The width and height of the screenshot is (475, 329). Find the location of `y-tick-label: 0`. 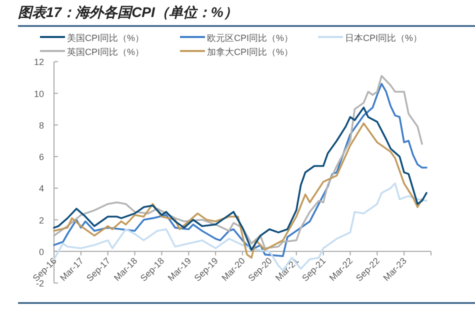

y-tick-label: 0 is located at coordinates (41, 251).